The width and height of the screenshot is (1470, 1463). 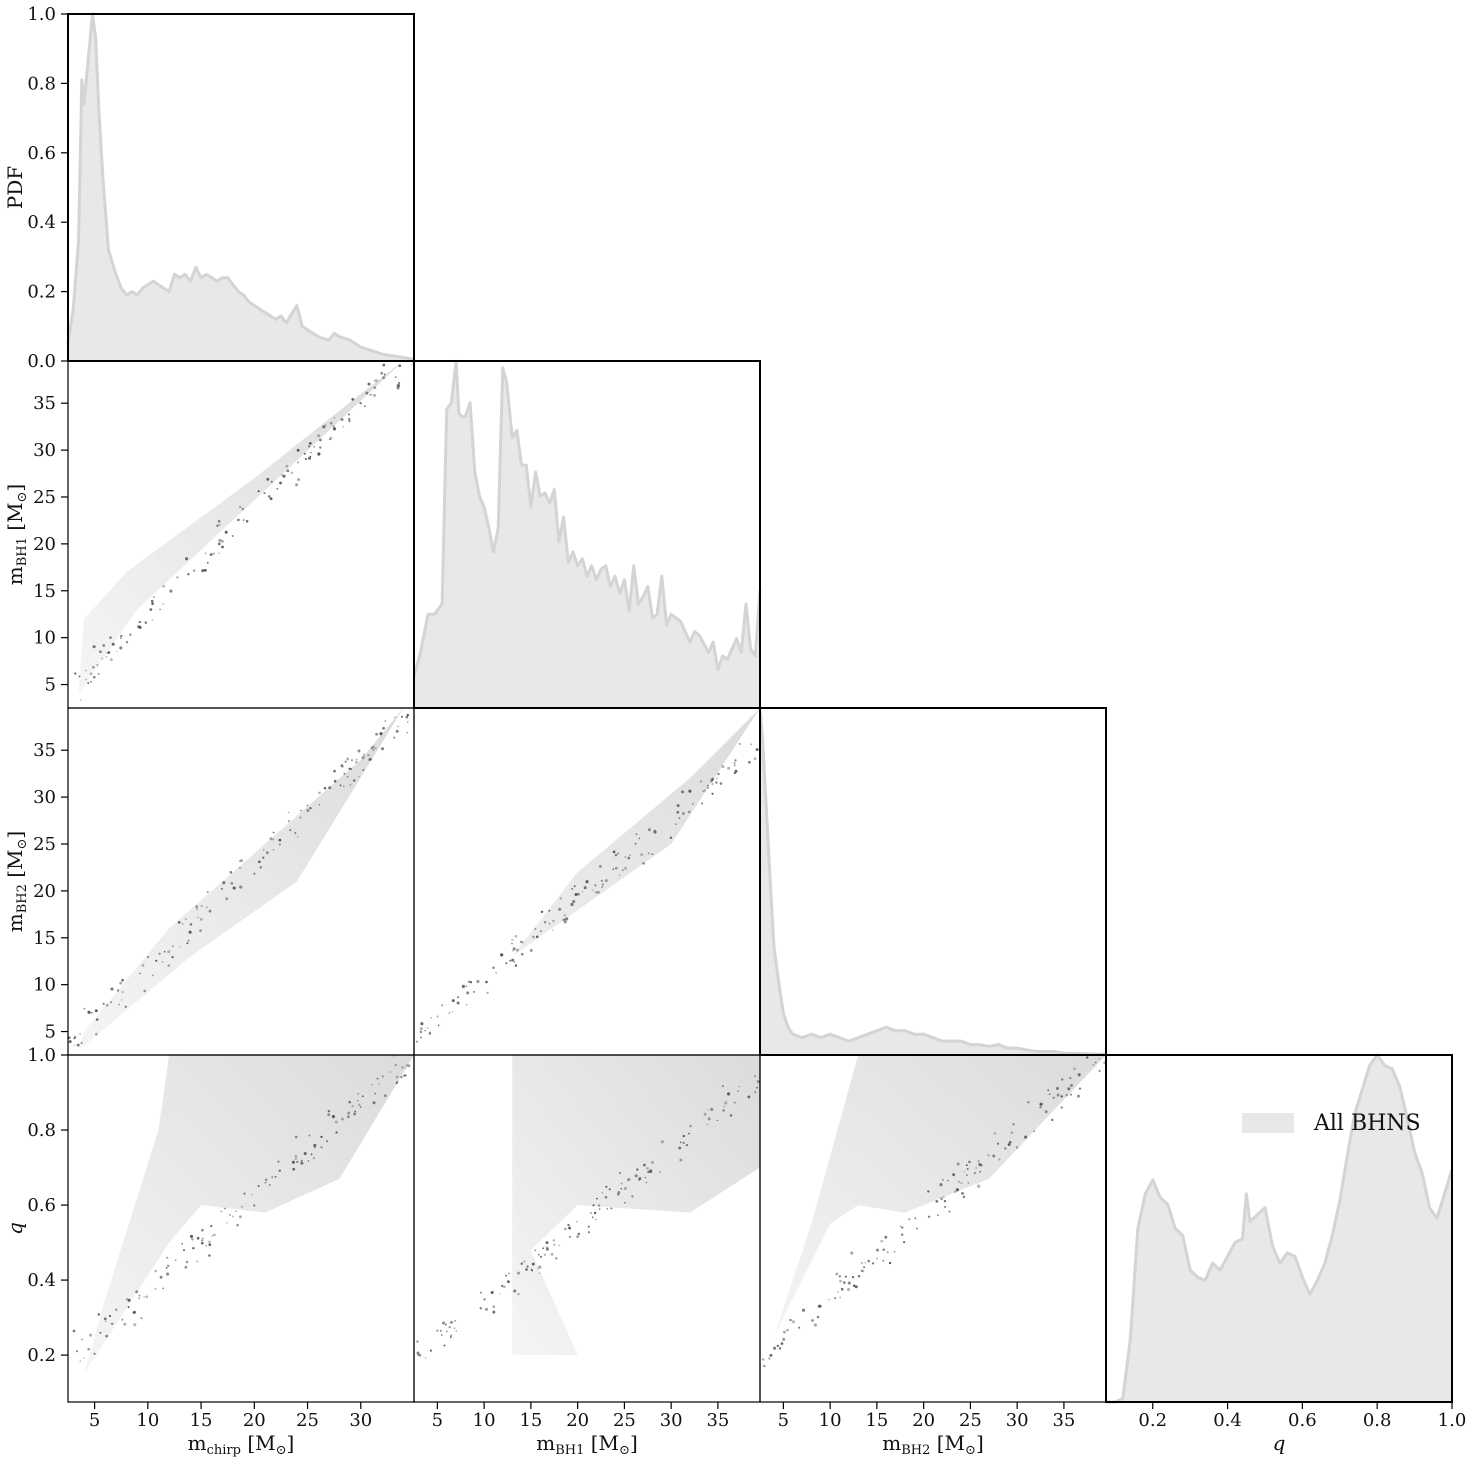 What do you see at coordinates (1280, 1228) in the screenshot?
I see `pdf-line-q` at bounding box center [1280, 1228].